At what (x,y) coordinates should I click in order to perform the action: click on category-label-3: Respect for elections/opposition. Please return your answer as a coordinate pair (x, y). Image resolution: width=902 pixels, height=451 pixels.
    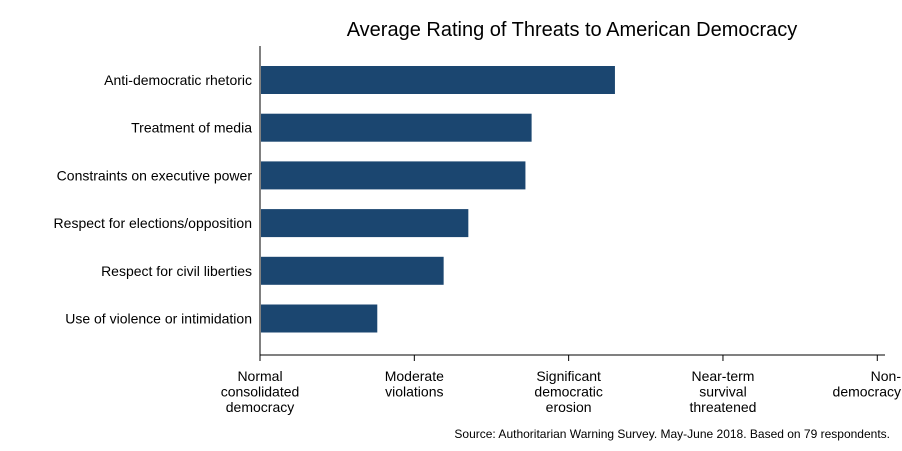
    Looking at the image, I should click on (153, 223).